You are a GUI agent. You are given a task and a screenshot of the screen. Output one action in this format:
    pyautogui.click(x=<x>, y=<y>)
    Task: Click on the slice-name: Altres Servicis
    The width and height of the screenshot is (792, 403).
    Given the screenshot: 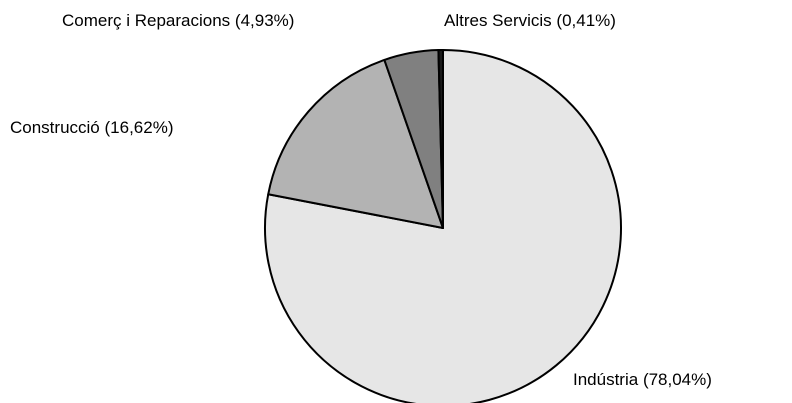 What is the action you would take?
    pyautogui.click(x=498, y=20)
    